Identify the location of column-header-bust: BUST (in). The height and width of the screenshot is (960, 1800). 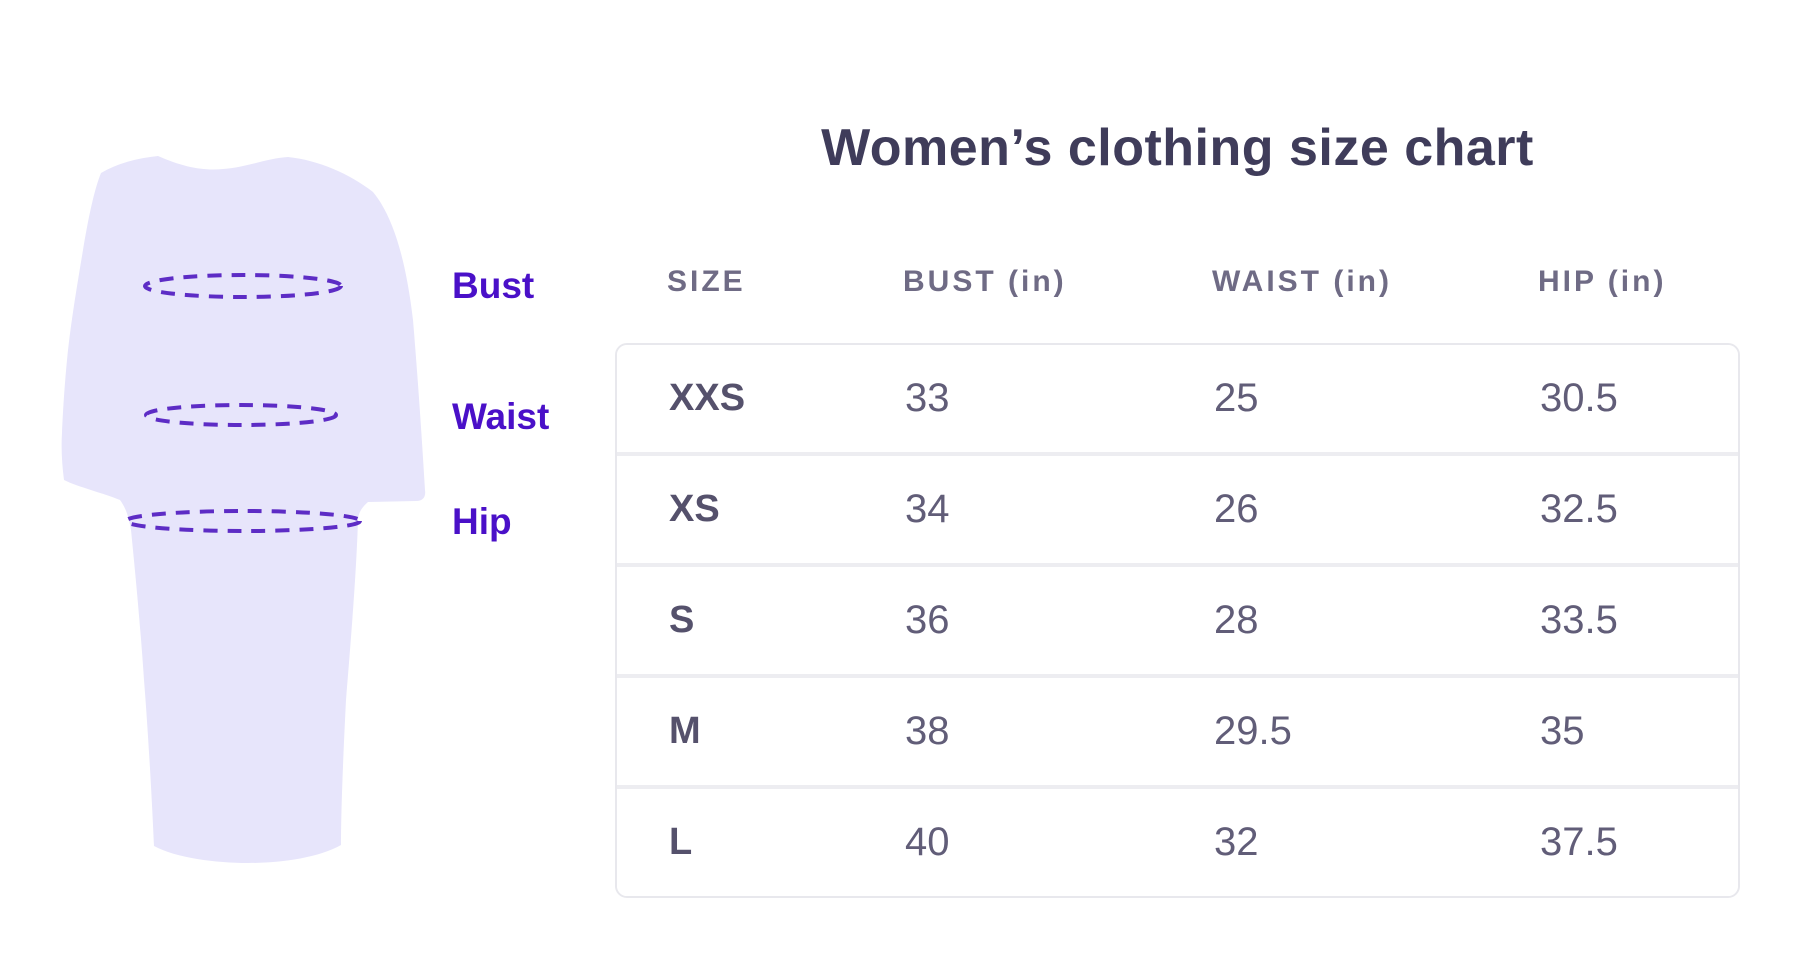
(985, 281).